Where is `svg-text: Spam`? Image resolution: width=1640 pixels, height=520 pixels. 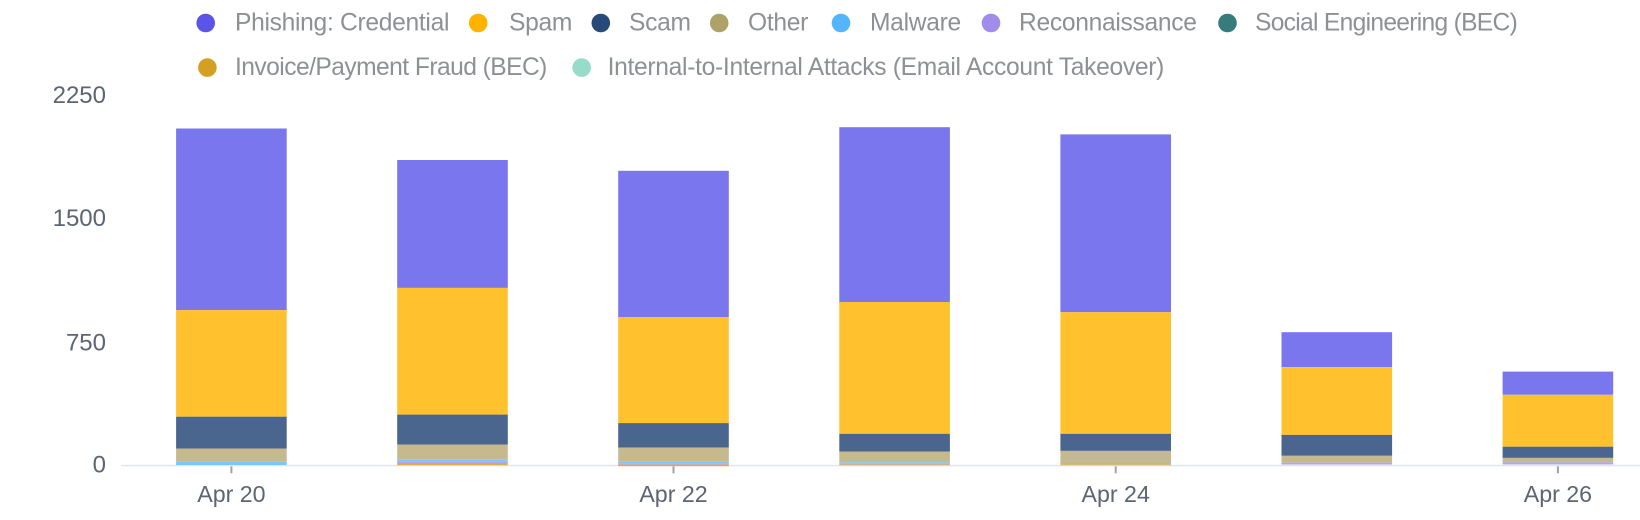 svg-text: Spam is located at coordinates (540, 23).